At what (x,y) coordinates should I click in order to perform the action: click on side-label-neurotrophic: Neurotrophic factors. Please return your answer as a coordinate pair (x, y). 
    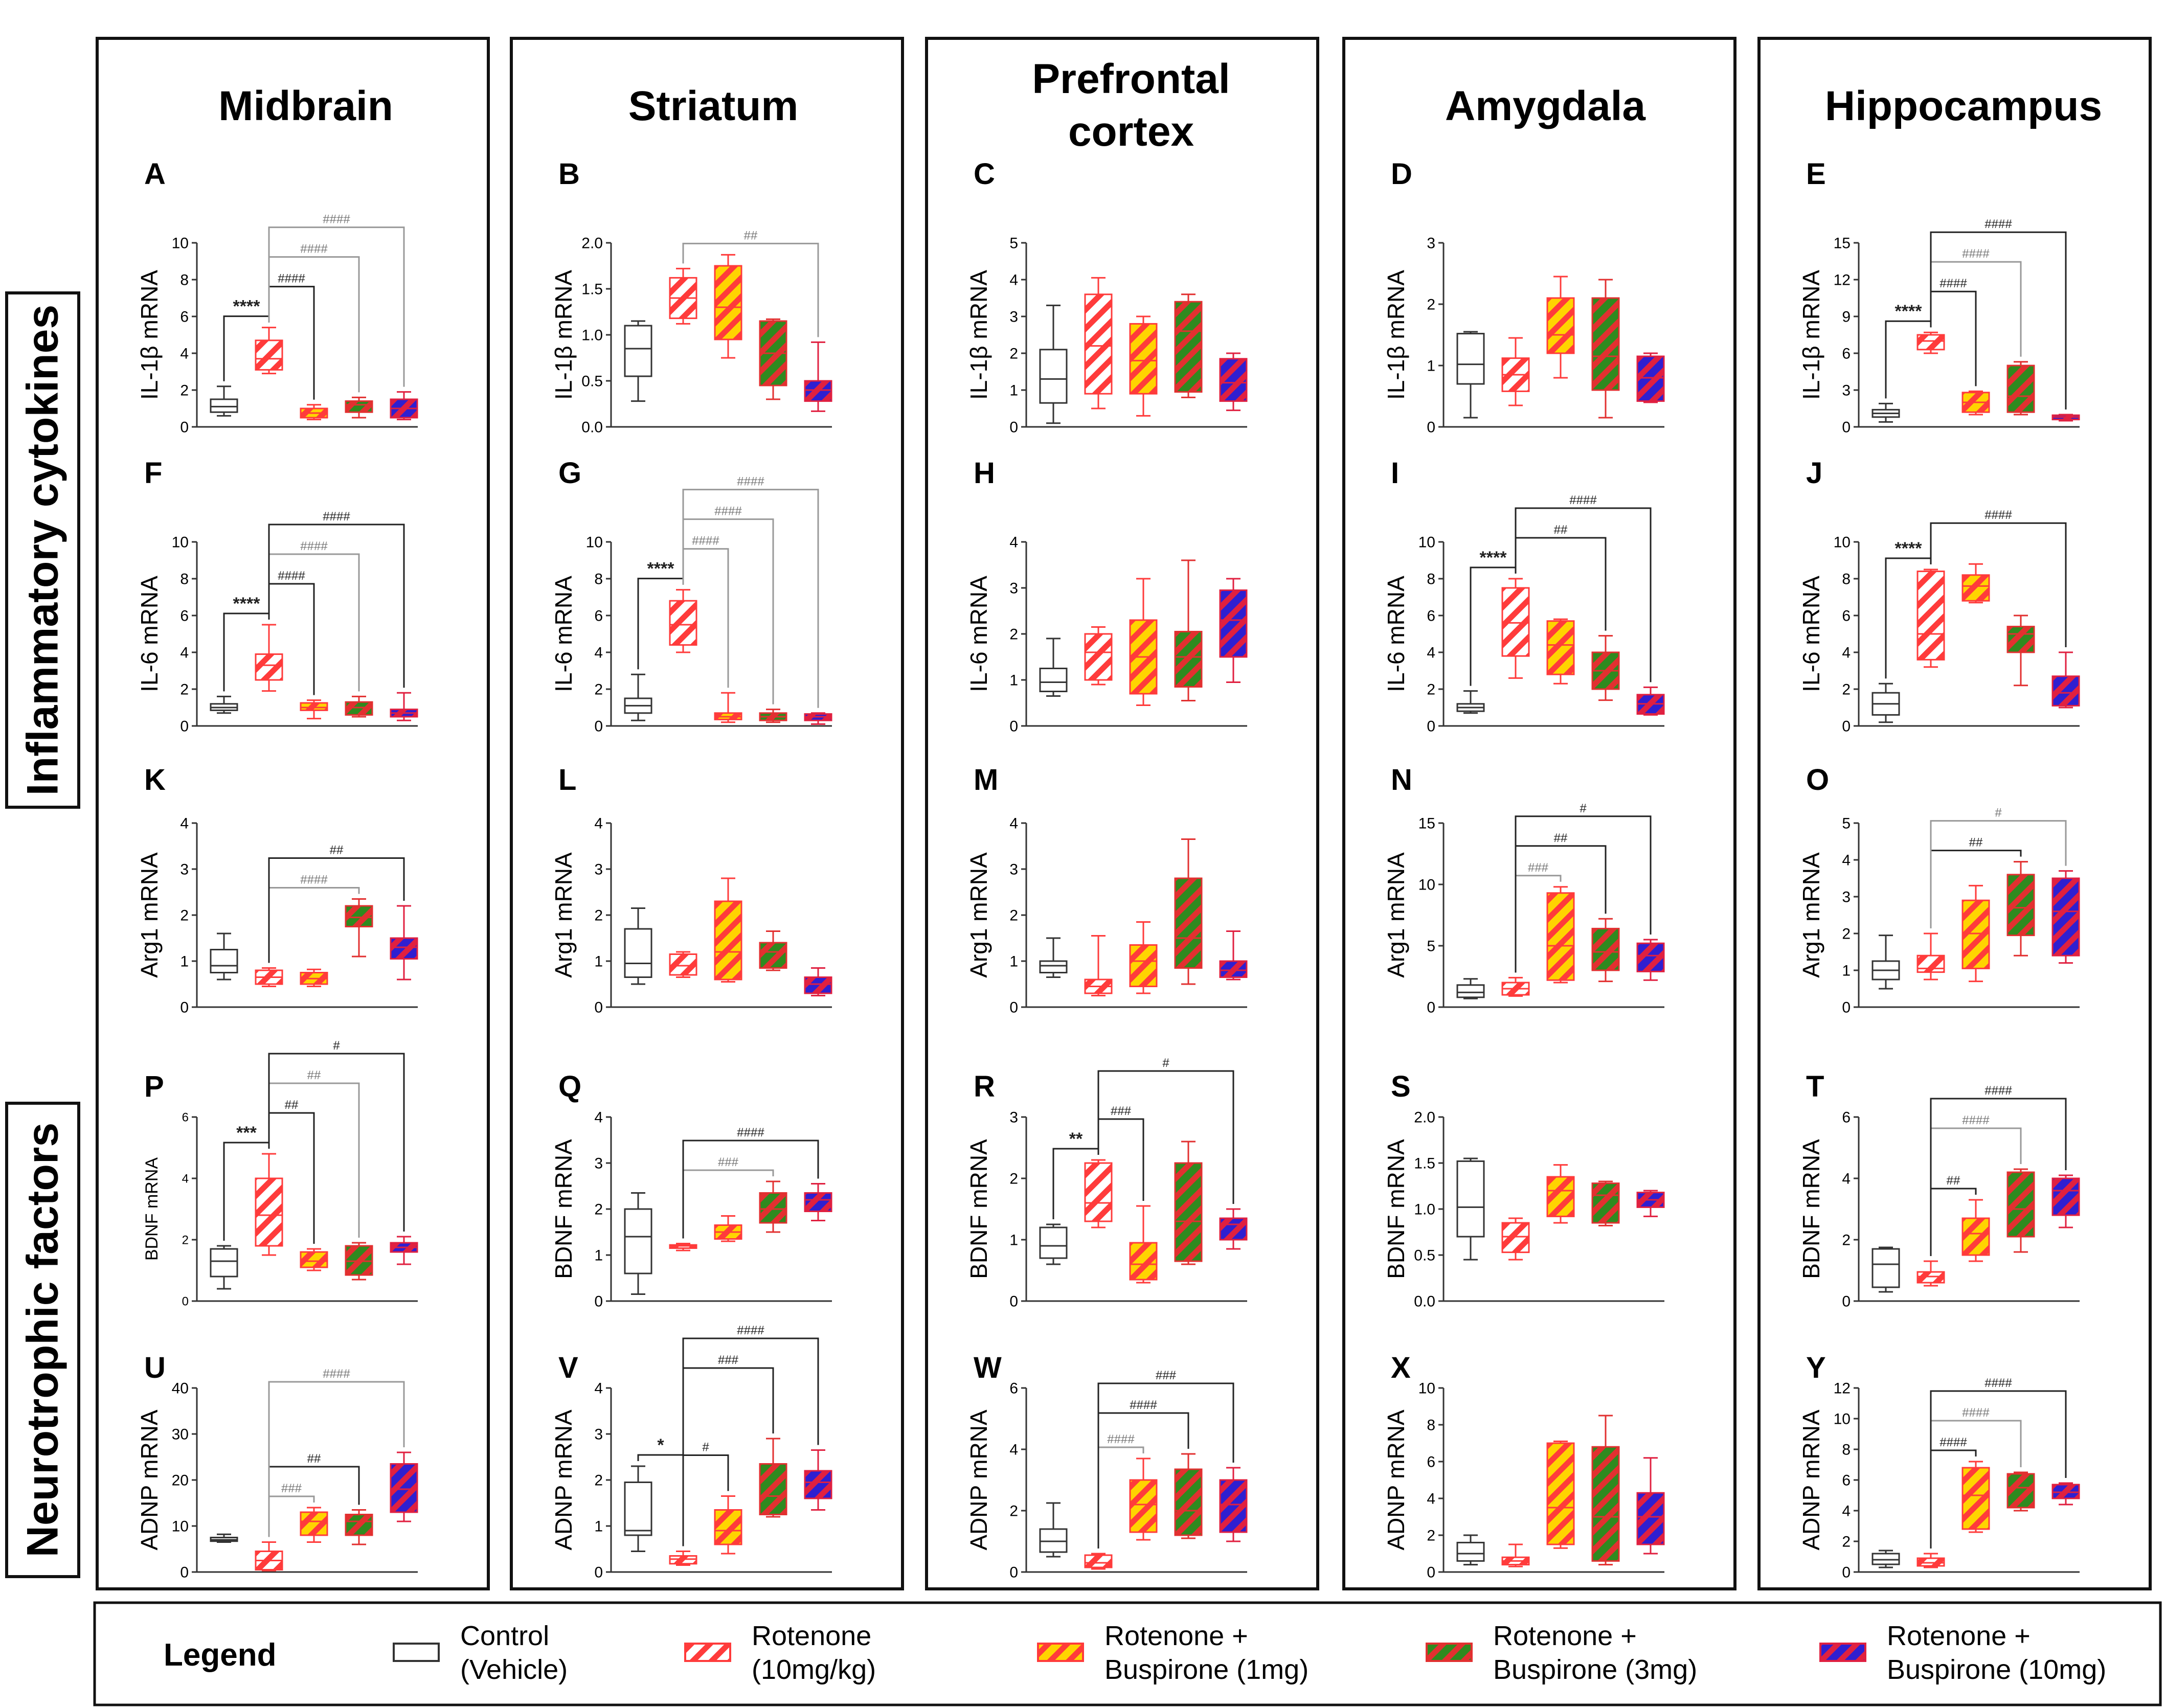
    Looking at the image, I should click on (42, 1340).